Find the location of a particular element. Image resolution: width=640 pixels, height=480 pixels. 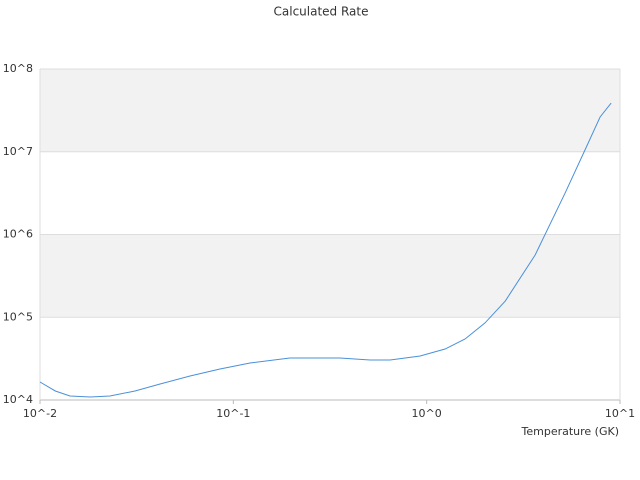

x-tick-label: 10^-1 is located at coordinates (233, 413).